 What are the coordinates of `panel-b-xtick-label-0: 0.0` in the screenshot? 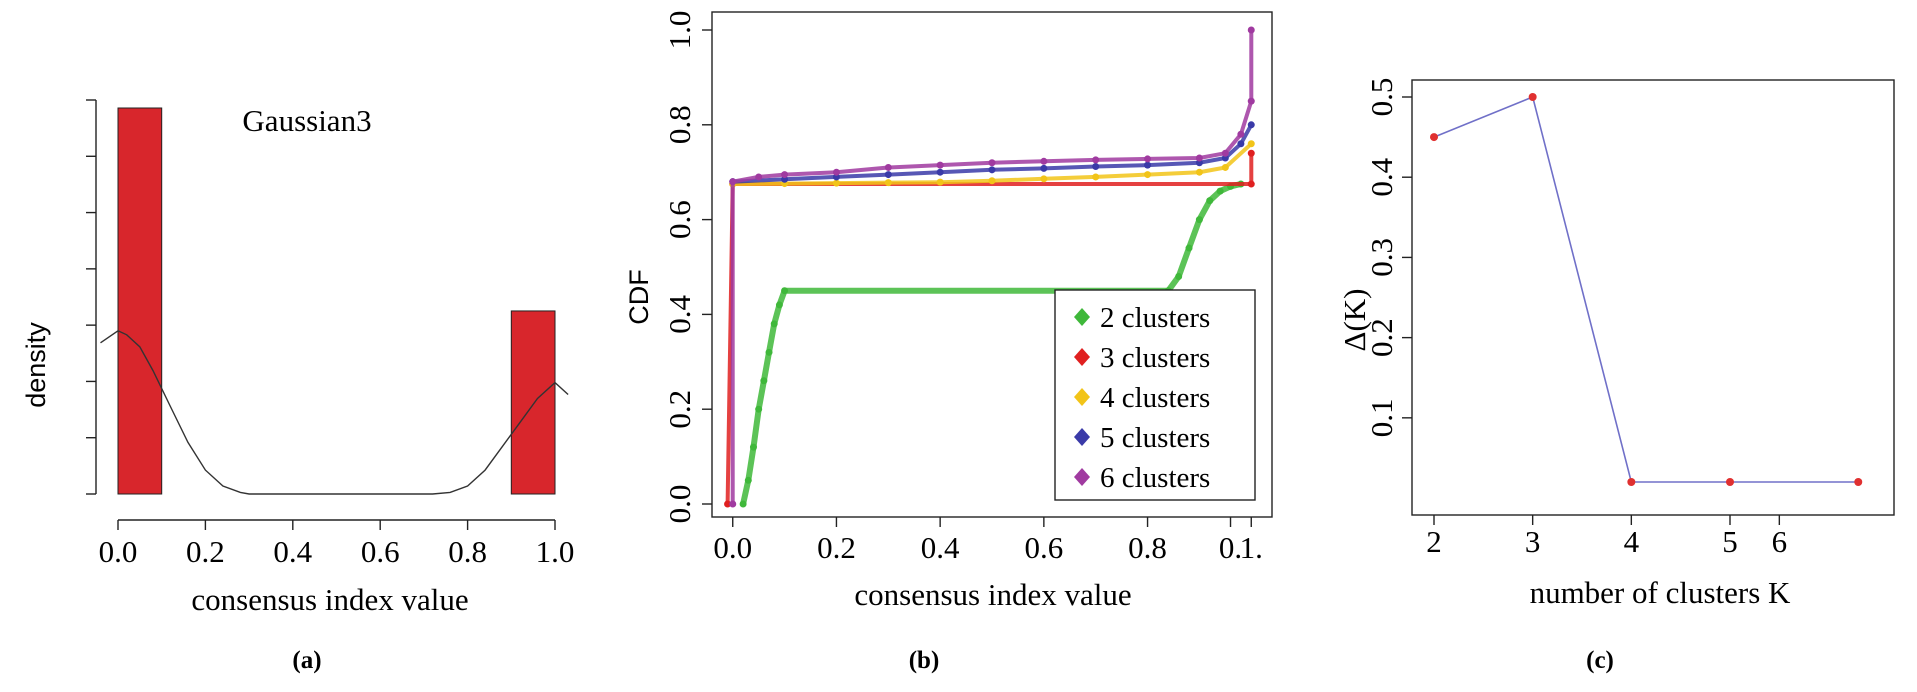 It's located at (732, 547).